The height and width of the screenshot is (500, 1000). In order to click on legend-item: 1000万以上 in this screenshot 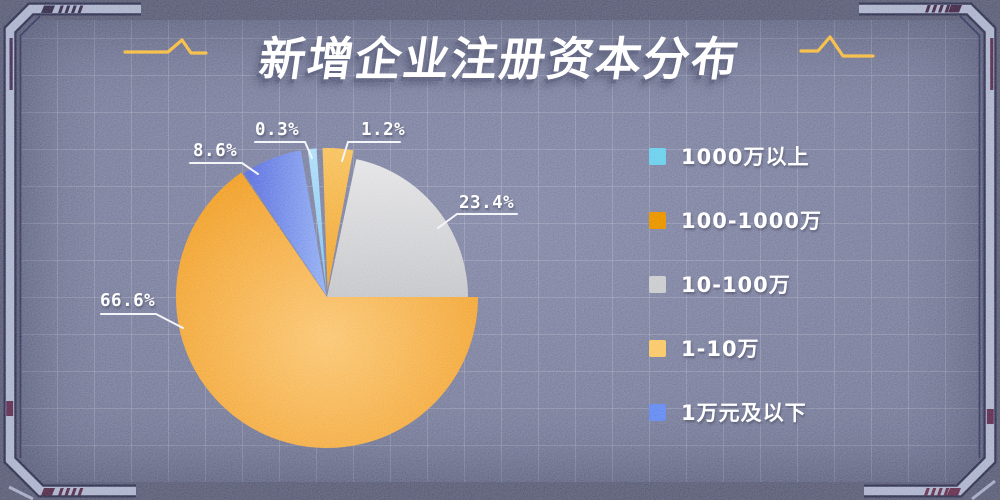, I will do `click(735, 156)`.